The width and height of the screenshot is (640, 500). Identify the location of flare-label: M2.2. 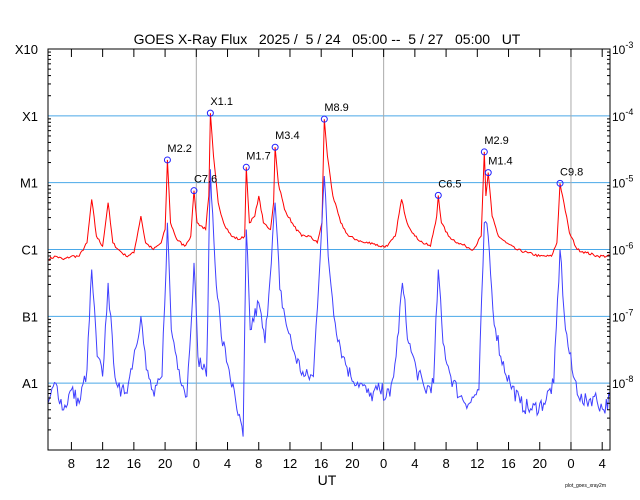
(179, 149).